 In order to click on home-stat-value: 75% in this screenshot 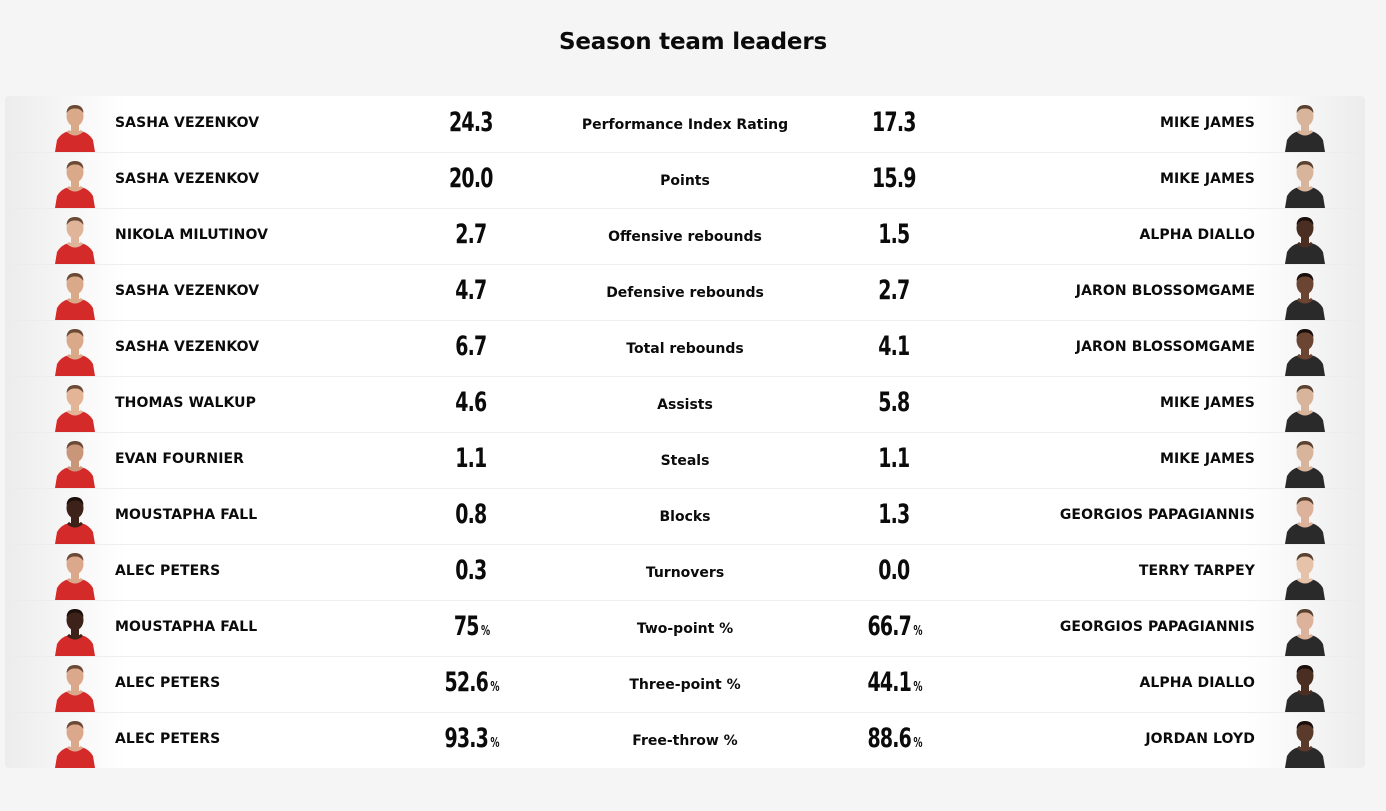, I will do `click(471, 629)`.